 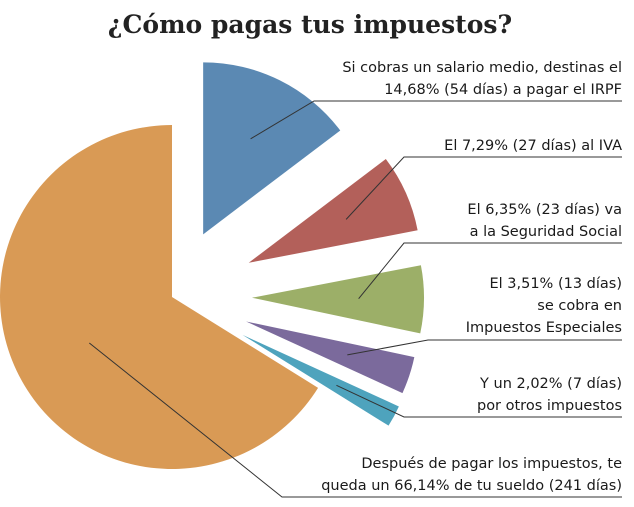 What do you see at coordinates (471, 486) in the screenshot?
I see `annotation-line: queda un 66,14% de tu sueldo (241 días)` at bounding box center [471, 486].